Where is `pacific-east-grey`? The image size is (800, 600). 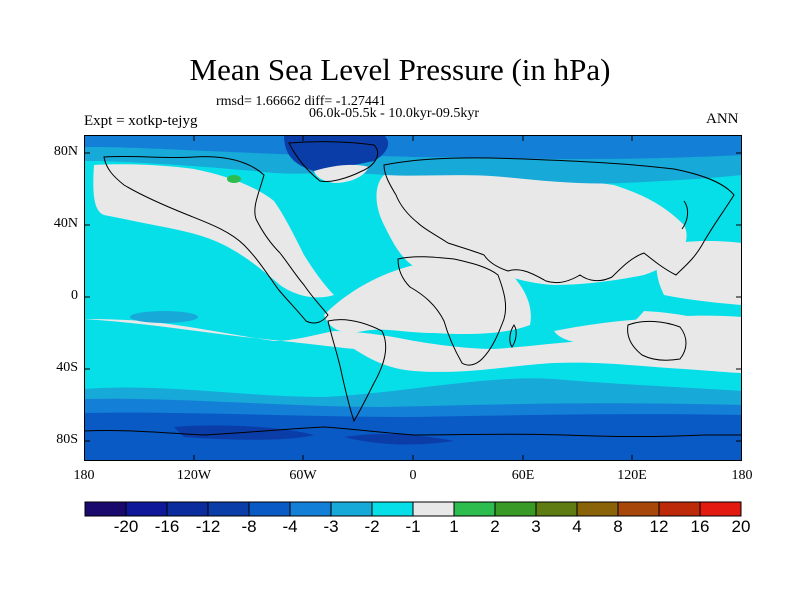 pacific-east-grey is located at coordinates (699, 273).